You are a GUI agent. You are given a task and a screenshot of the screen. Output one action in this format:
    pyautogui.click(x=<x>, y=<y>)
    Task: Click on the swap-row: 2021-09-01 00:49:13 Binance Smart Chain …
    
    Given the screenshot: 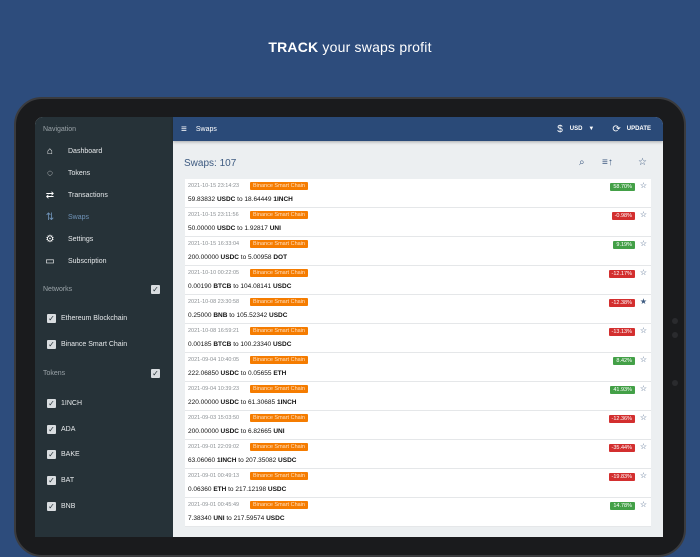 What is the action you would take?
    pyautogui.click(x=418, y=483)
    